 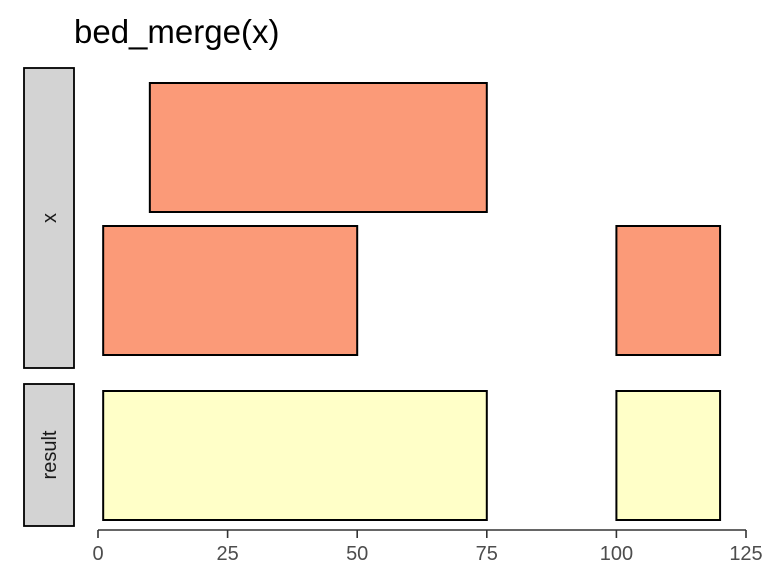 I want to click on x-tick-label-25: 25, so click(x=227, y=554).